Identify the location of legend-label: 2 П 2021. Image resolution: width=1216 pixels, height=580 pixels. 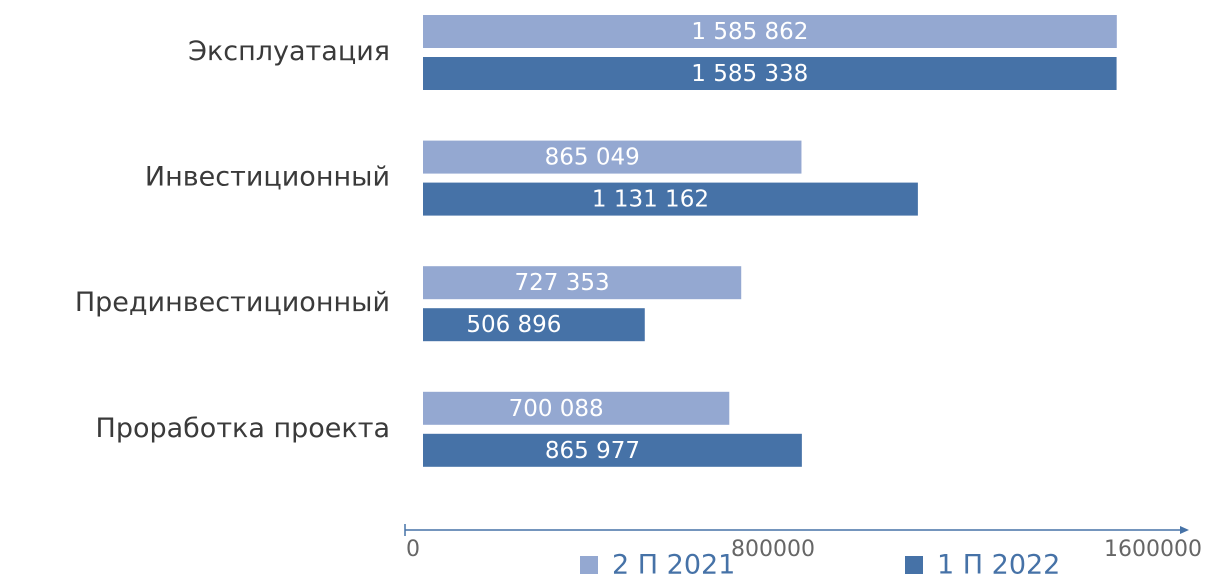
(673, 565).